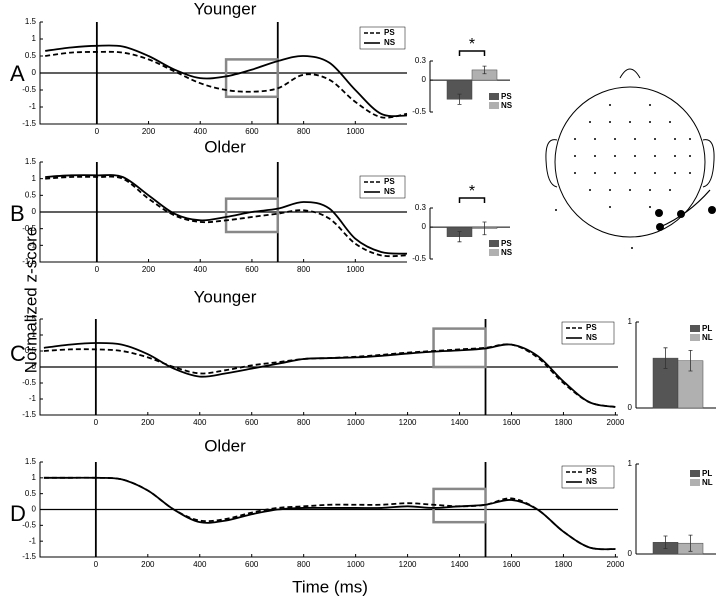 The width and height of the screenshot is (720, 602). Describe the element at coordinates (630, 162) in the screenshot. I see `head` at that location.